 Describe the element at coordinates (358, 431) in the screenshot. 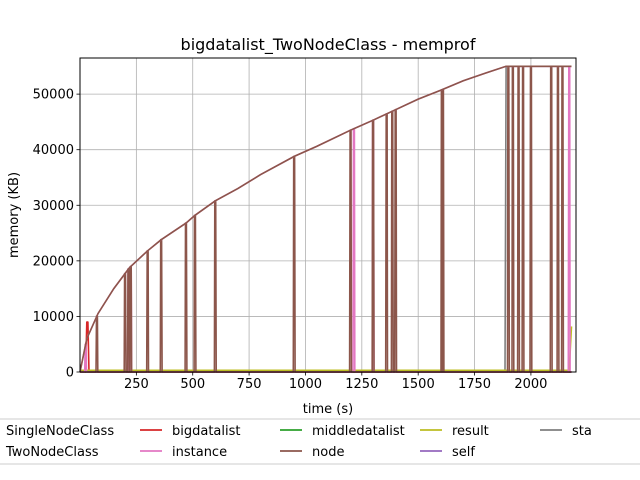

I see `legend-label-middledatalist: middledatalist` at that location.